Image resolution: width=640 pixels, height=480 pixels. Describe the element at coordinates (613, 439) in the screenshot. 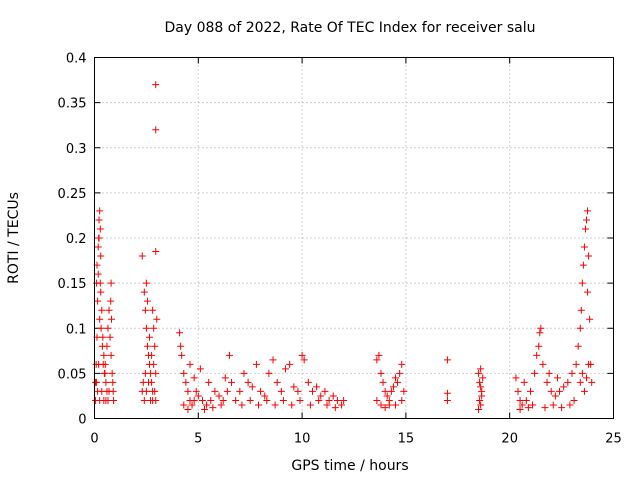

I see `x-tick-label: 25` at that location.